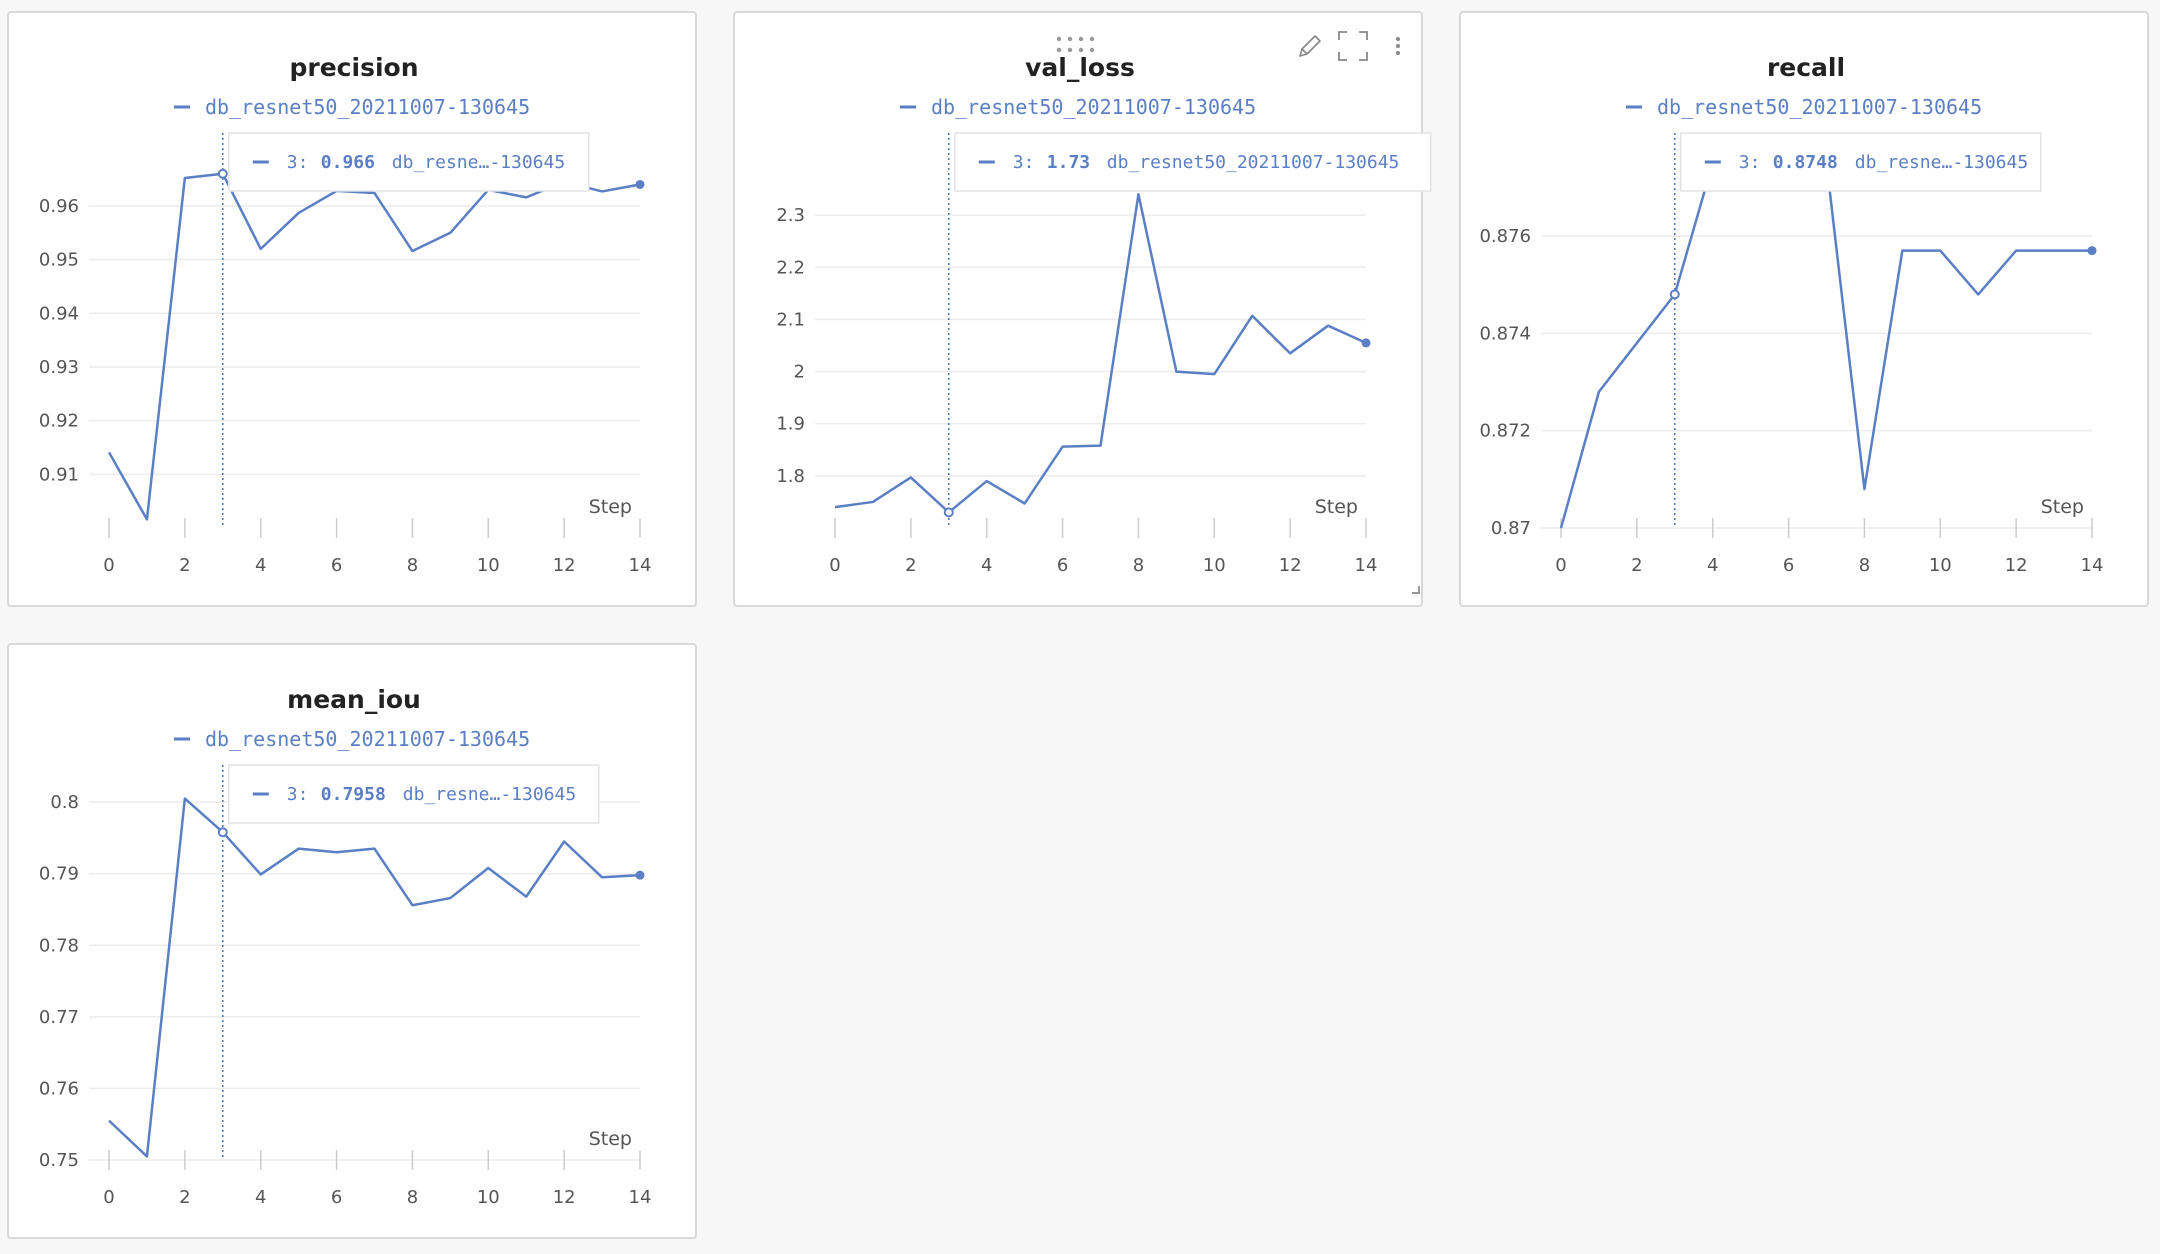 This screenshot has width=2160, height=1254. What do you see at coordinates (108, 565) in the screenshot?
I see `x-tick-label: 0` at bounding box center [108, 565].